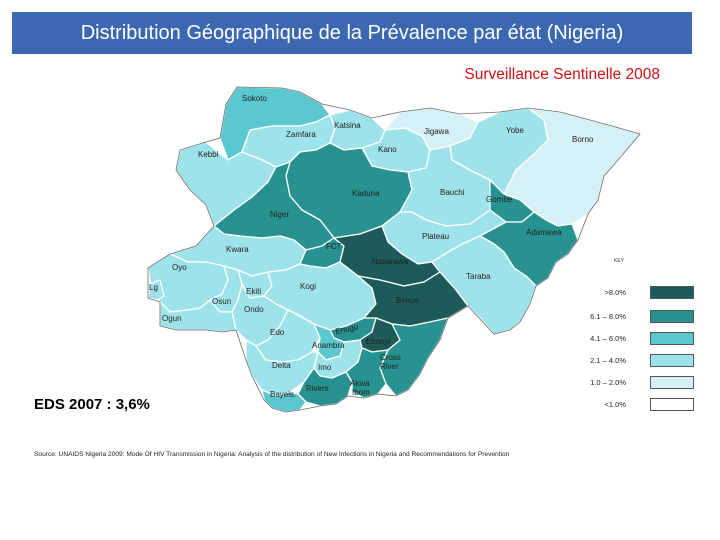 The height and width of the screenshot is (540, 720). What do you see at coordinates (208, 154) in the screenshot?
I see `label-kebbi: Kebbi` at bounding box center [208, 154].